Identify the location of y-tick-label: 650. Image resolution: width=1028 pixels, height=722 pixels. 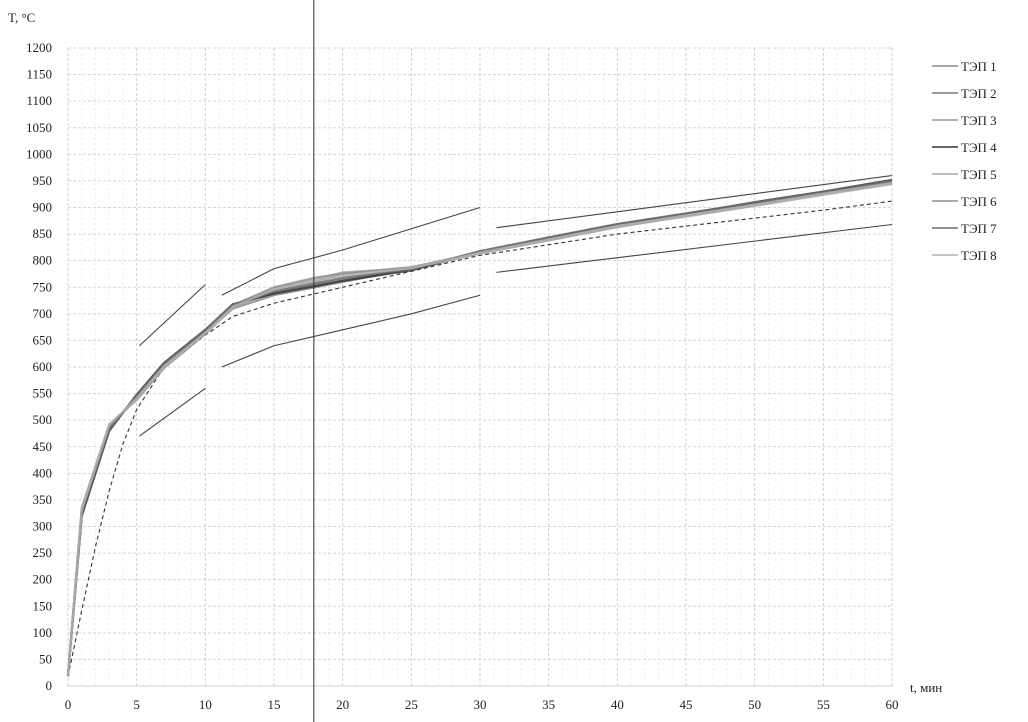
(43, 339).